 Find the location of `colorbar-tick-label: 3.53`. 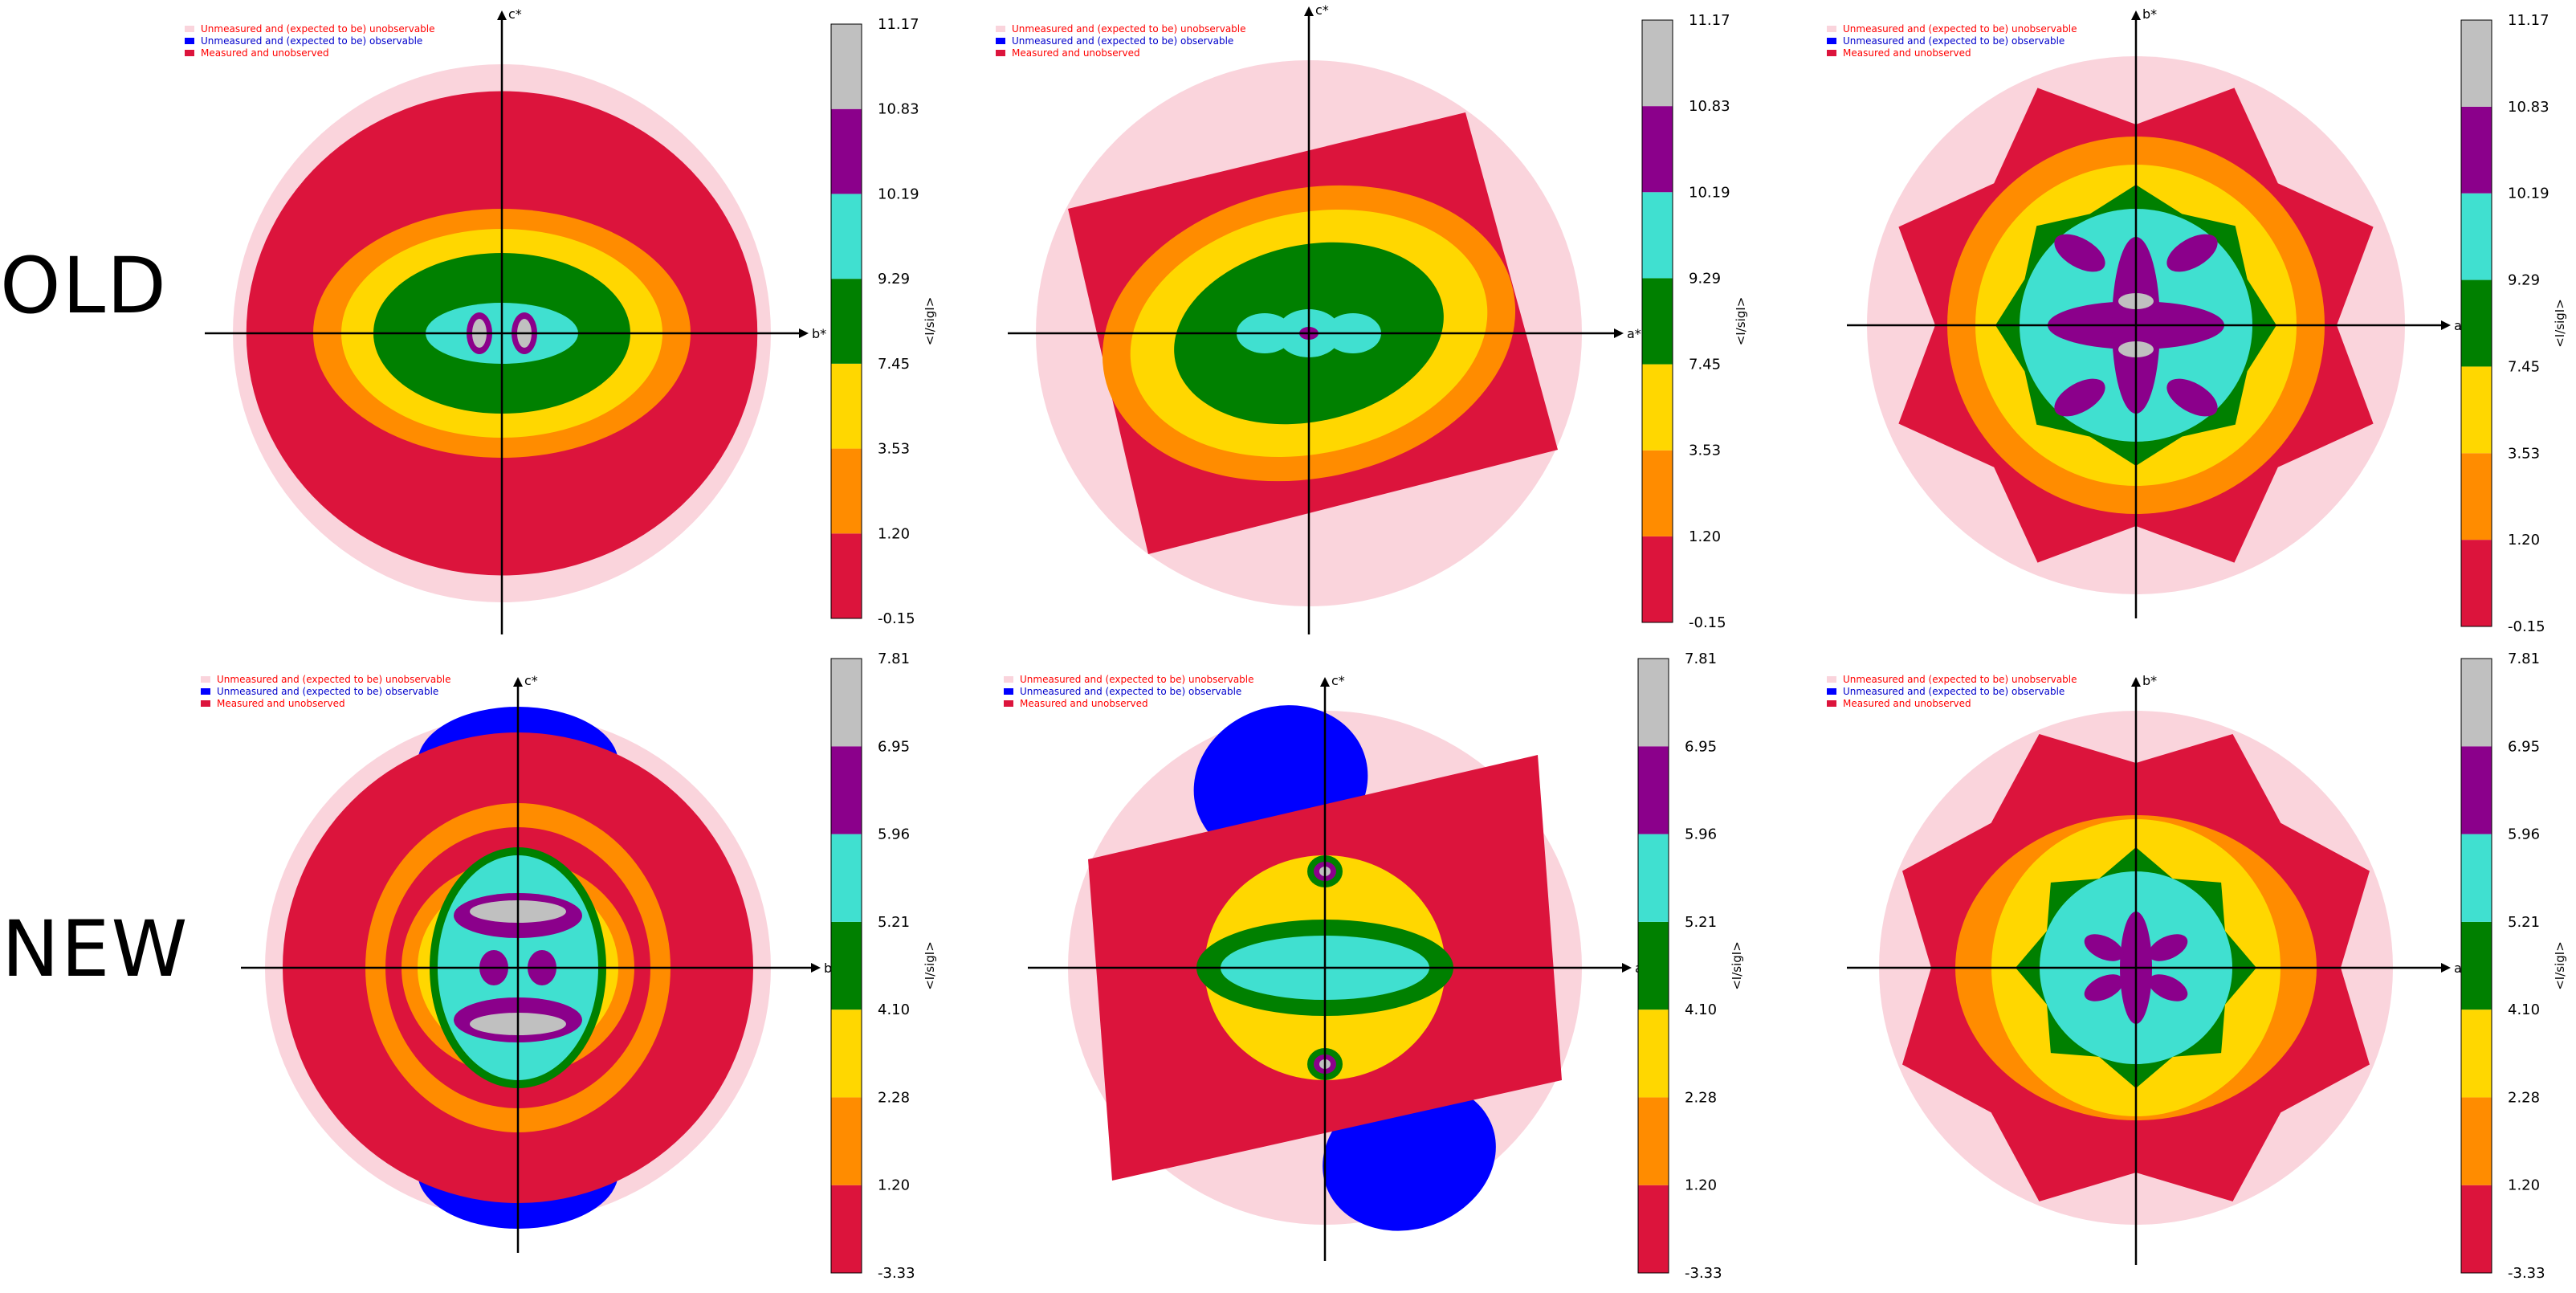

colorbar-tick-label: 3.53 is located at coordinates (1705, 451).